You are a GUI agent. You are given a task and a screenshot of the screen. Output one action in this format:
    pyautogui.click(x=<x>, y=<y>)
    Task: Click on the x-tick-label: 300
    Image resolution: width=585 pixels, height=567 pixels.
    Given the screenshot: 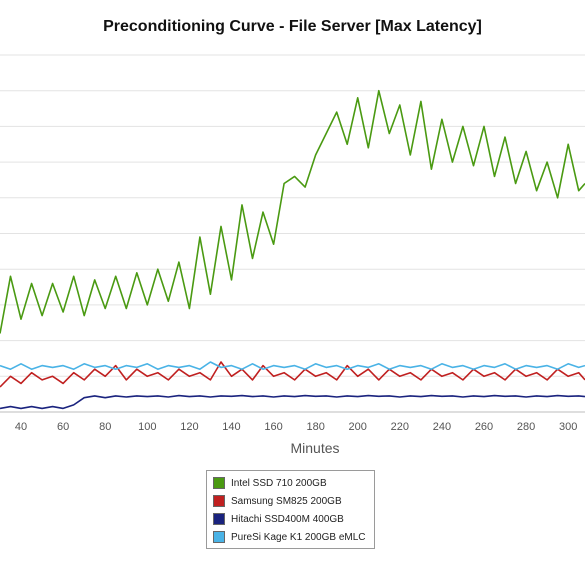 What is the action you would take?
    pyautogui.click(x=568, y=427)
    